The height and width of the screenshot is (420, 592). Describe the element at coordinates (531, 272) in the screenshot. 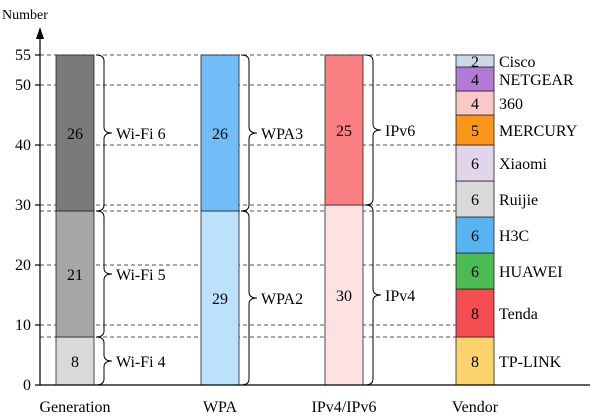

I see `segment-name-label: HUAWEI` at that location.